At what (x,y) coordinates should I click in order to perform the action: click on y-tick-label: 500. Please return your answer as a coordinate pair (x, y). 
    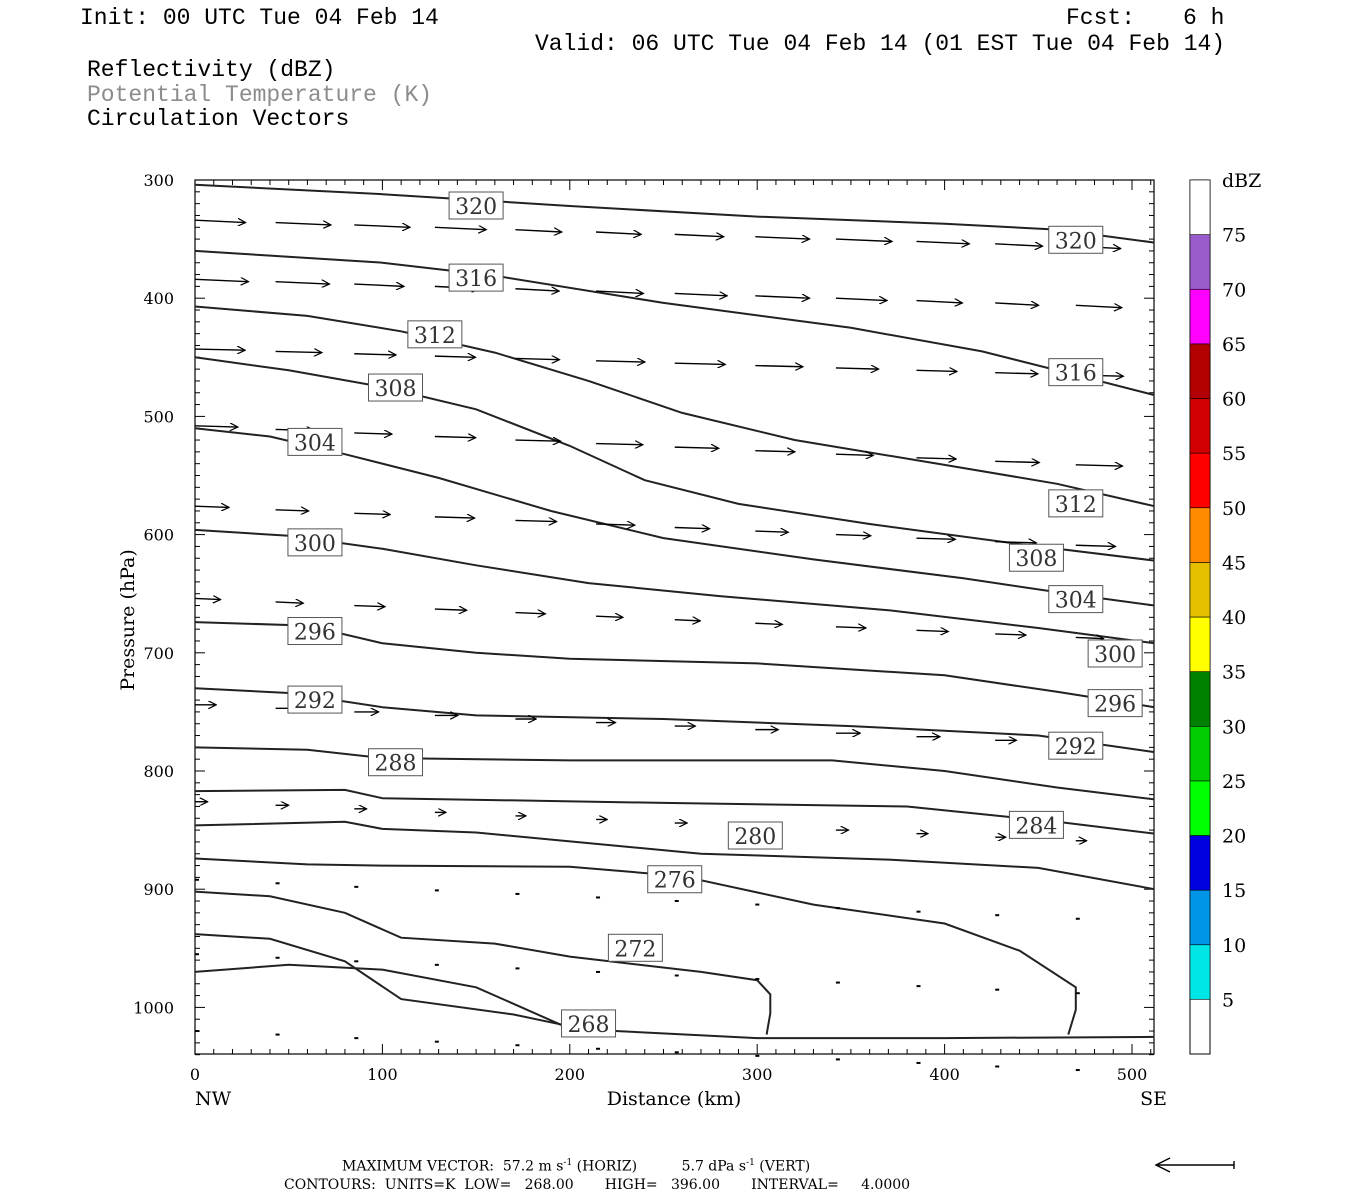
    Looking at the image, I should click on (158, 416).